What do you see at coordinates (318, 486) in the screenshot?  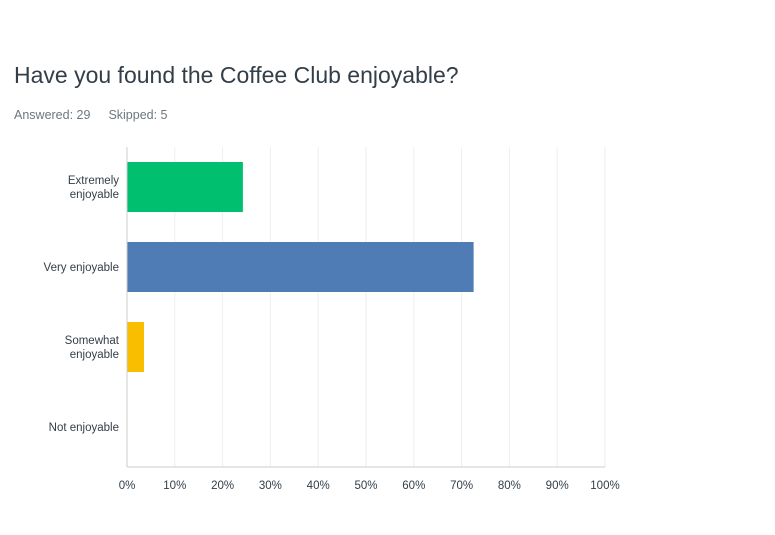 I see `x-tick-label: 40%` at bounding box center [318, 486].